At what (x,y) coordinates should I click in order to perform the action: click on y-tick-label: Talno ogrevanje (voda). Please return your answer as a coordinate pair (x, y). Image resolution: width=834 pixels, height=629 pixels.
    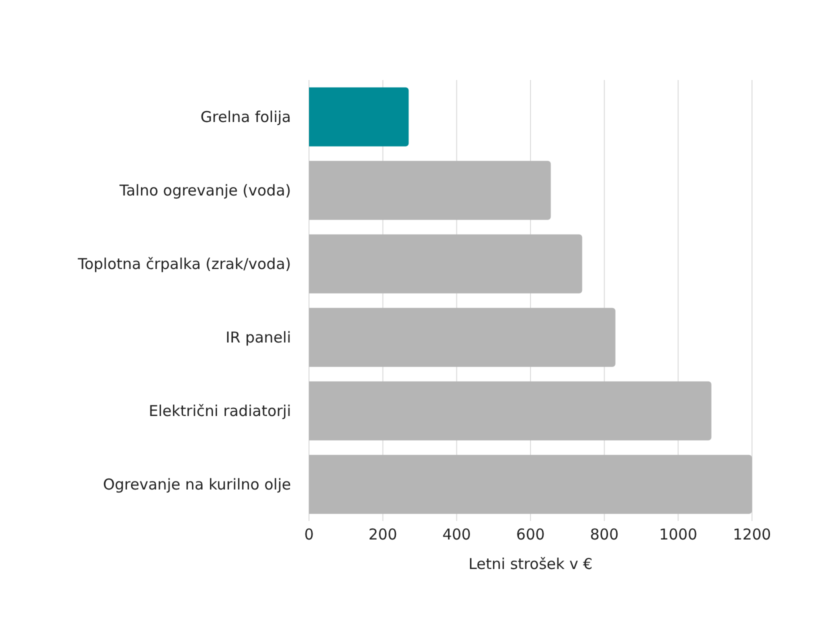
    Looking at the image, I should click on (204, 191).